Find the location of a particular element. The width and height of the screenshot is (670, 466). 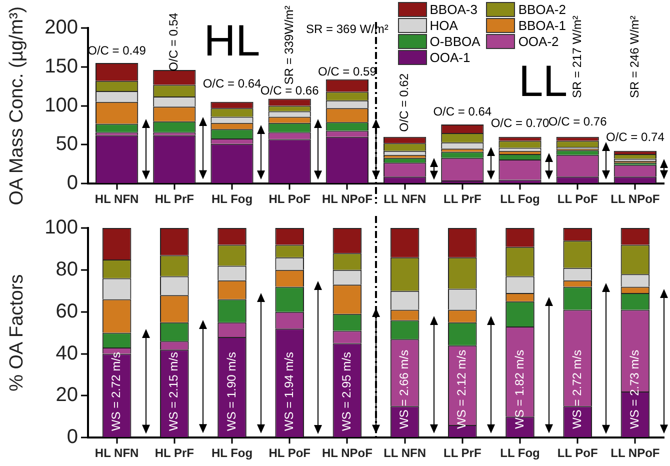

annotation: WS = 2.15 m/s is located at coordinates (173, 392).